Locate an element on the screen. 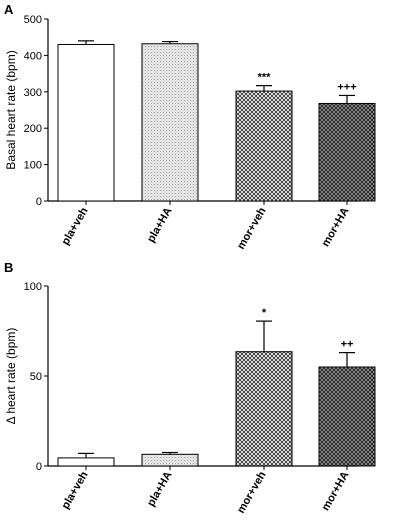  y-tick-label: 300 is located at coordinates (33, 93).